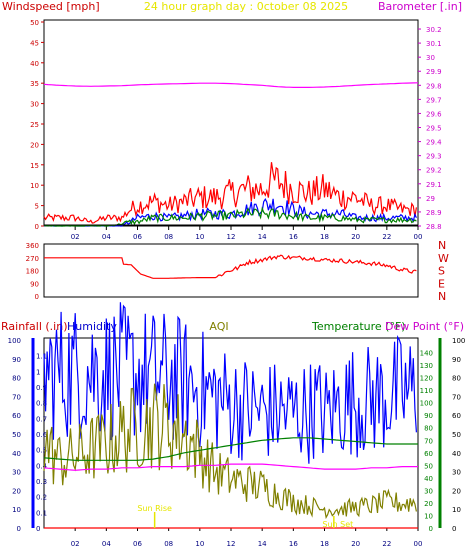 The image size is (466, 555). What do you see at coordinates (34, 84) in the screenshot?
I see `windspeed-tick-label: 35` at bounding box center [34, 84].